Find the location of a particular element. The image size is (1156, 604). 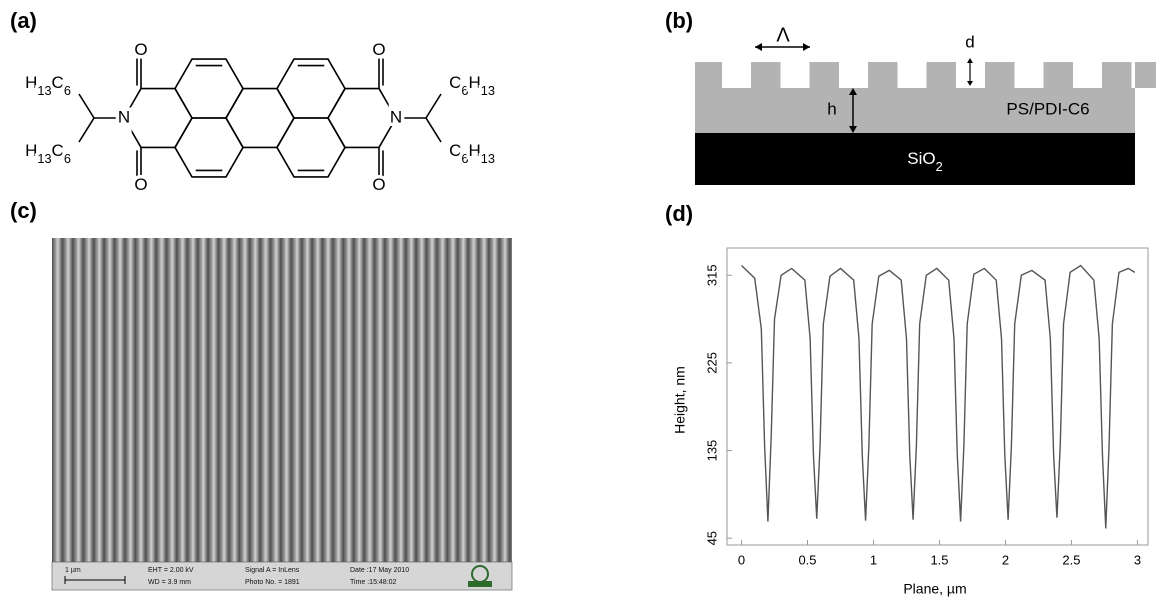

x-tick-label: 2.5 is located at coordinates (1071, 559).